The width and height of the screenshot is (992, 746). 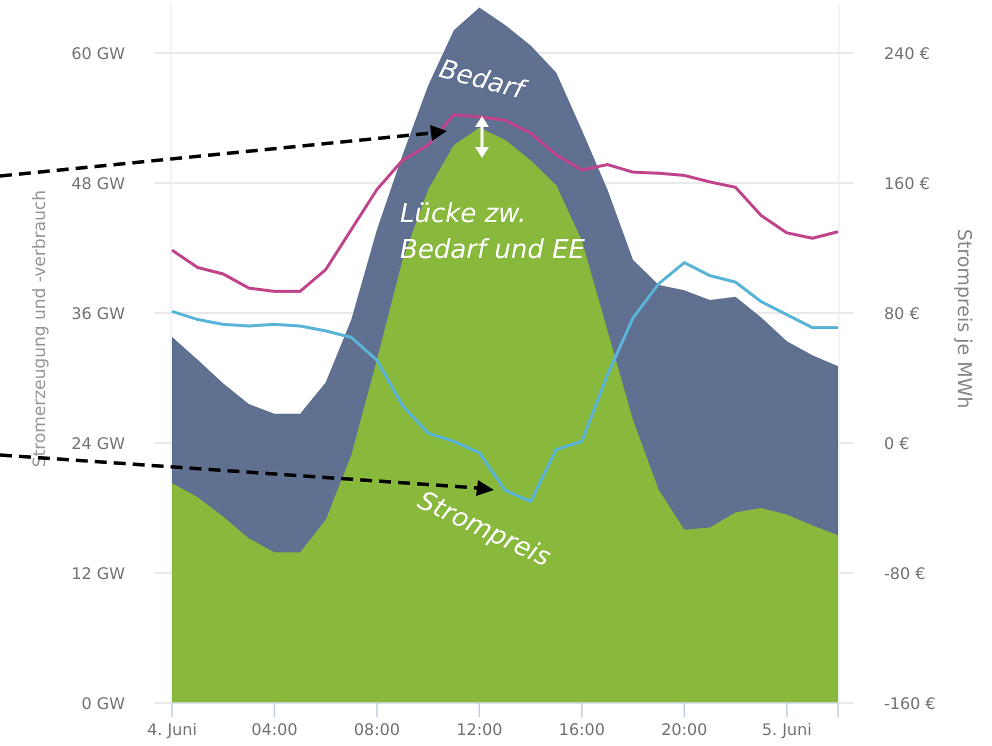 What do you see at coordinates (98, 183) in the screenshot?
I see `y-tick-label: 48 GW` at bounding box center [98, 183].